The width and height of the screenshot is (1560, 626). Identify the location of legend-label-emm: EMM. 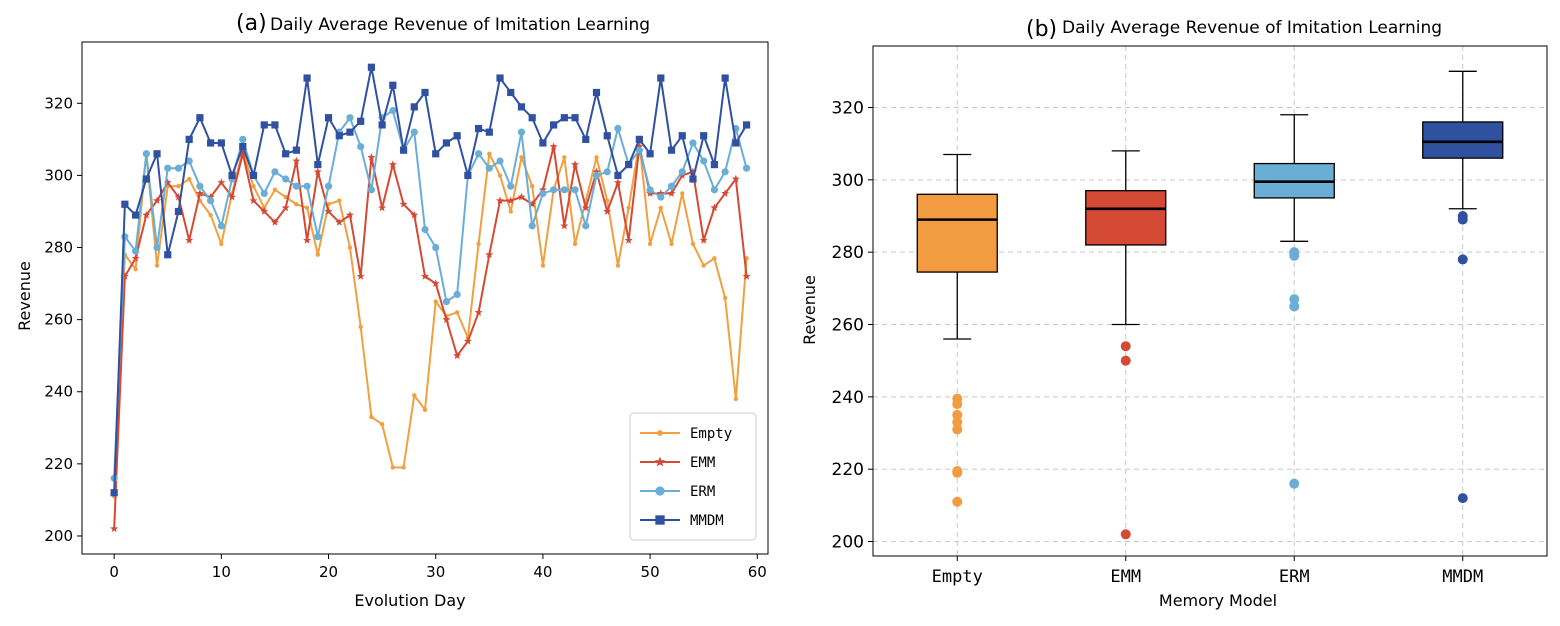
(702, 463).